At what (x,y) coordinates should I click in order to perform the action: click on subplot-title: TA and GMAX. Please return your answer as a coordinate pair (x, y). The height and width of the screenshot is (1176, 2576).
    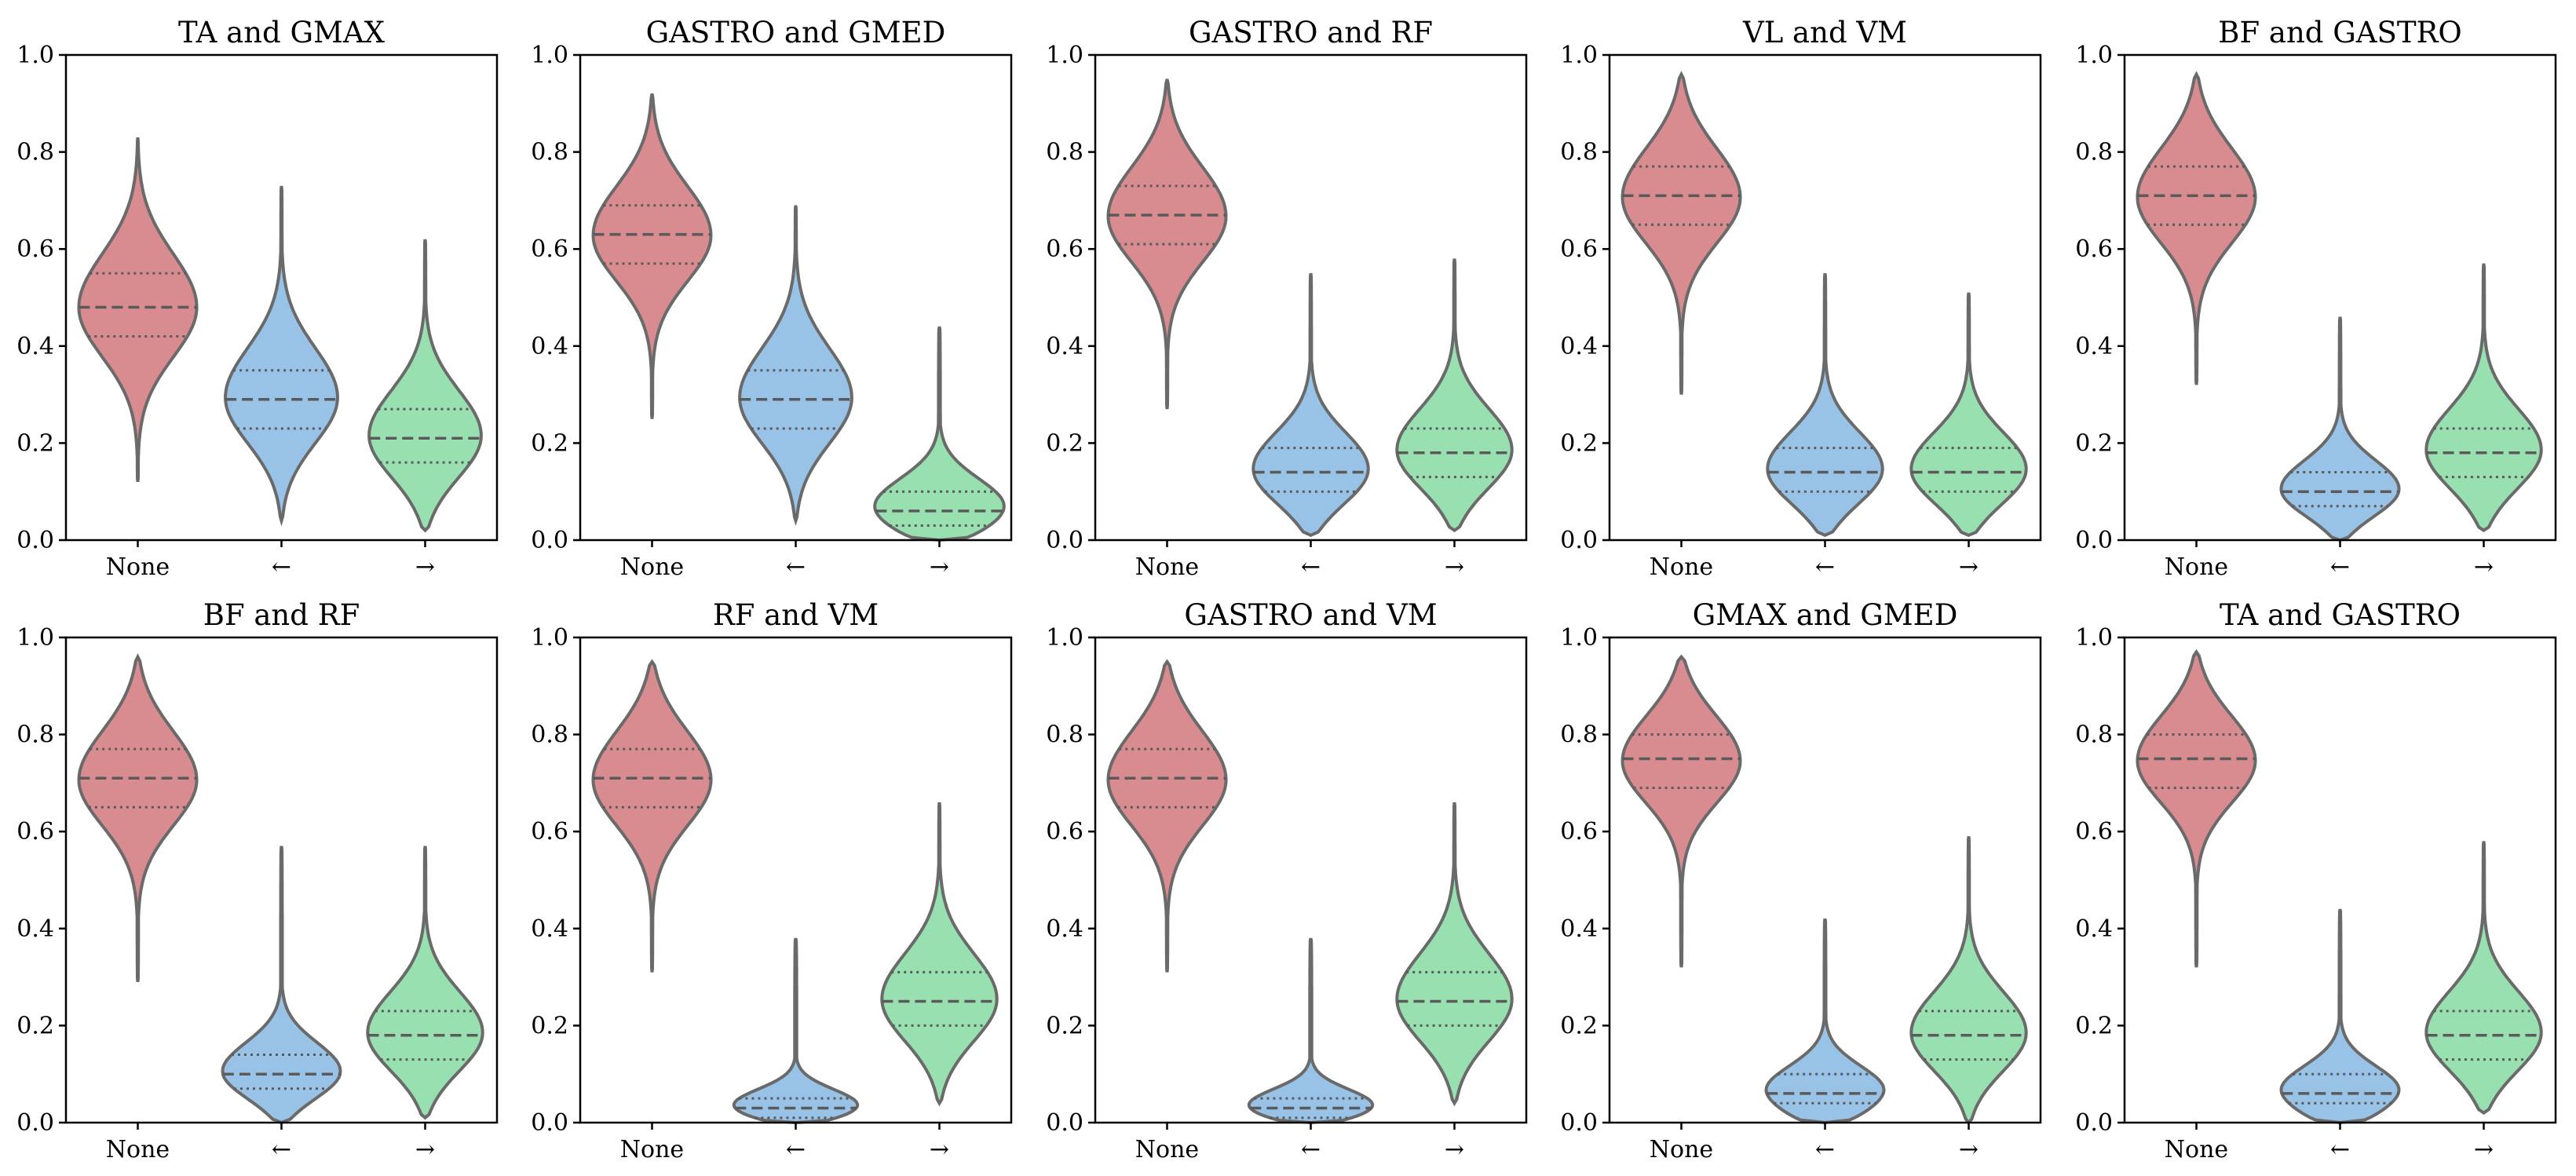
    Looking at the image, I should click on (281, 32).